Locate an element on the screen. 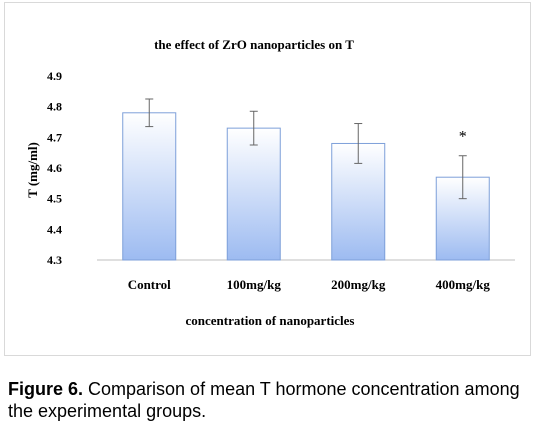 The image size is (537, 429). y-tick-label: 4.6 is located at coordinates (54, 168).